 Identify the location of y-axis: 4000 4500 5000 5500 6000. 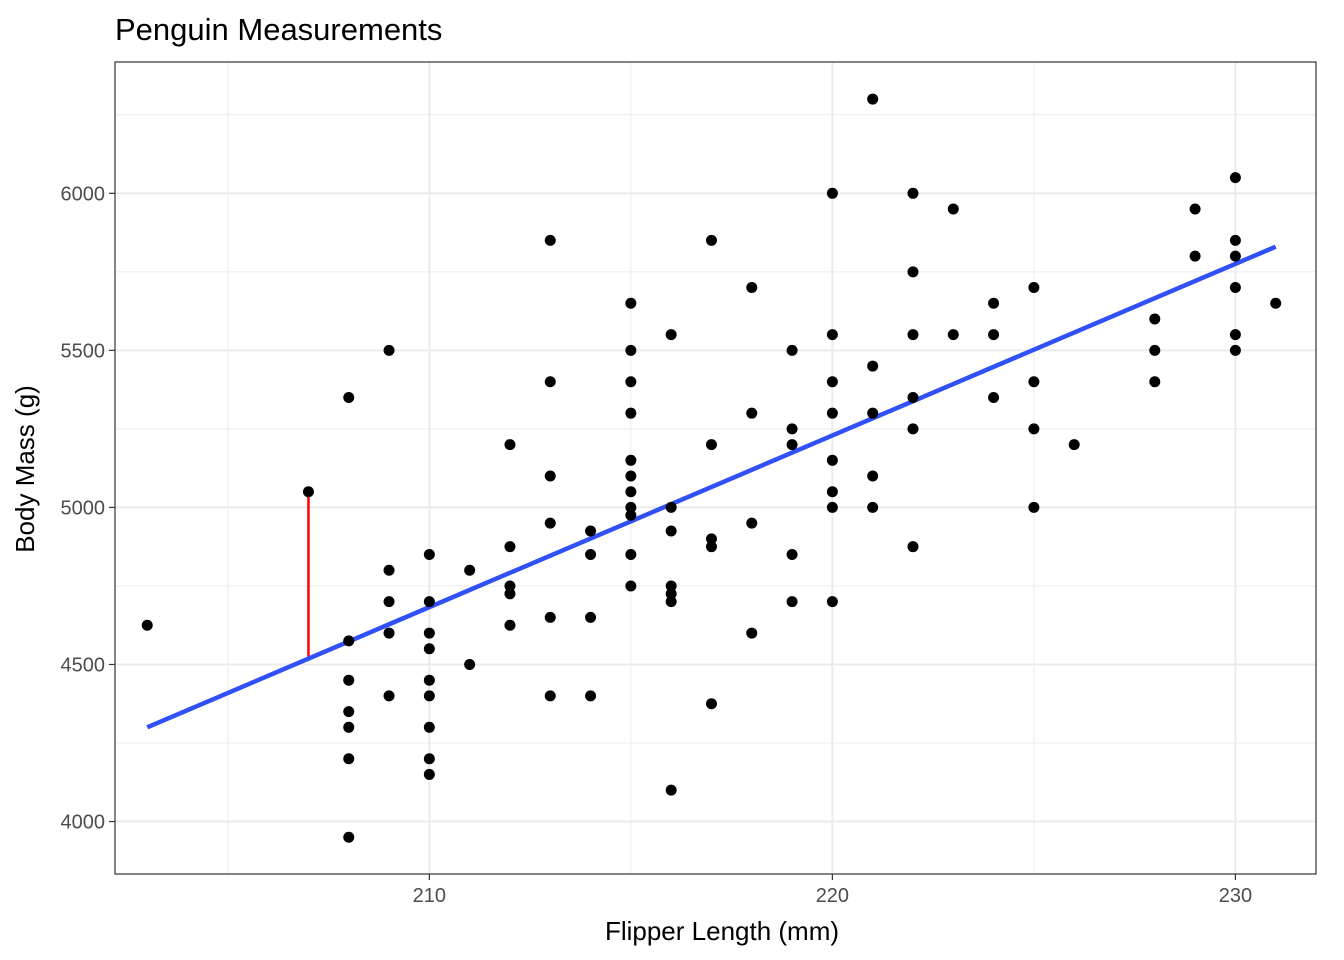
(88, 508).